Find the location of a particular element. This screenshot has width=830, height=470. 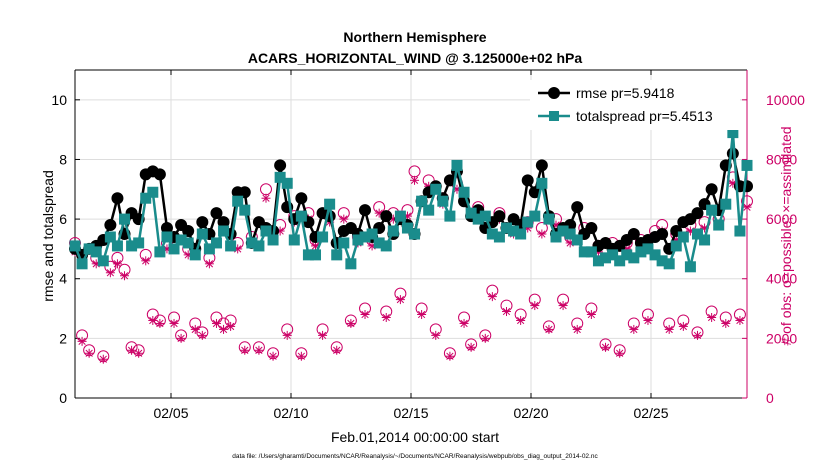

y2-tick-label: 10000 is located at coordinates (785, 100).